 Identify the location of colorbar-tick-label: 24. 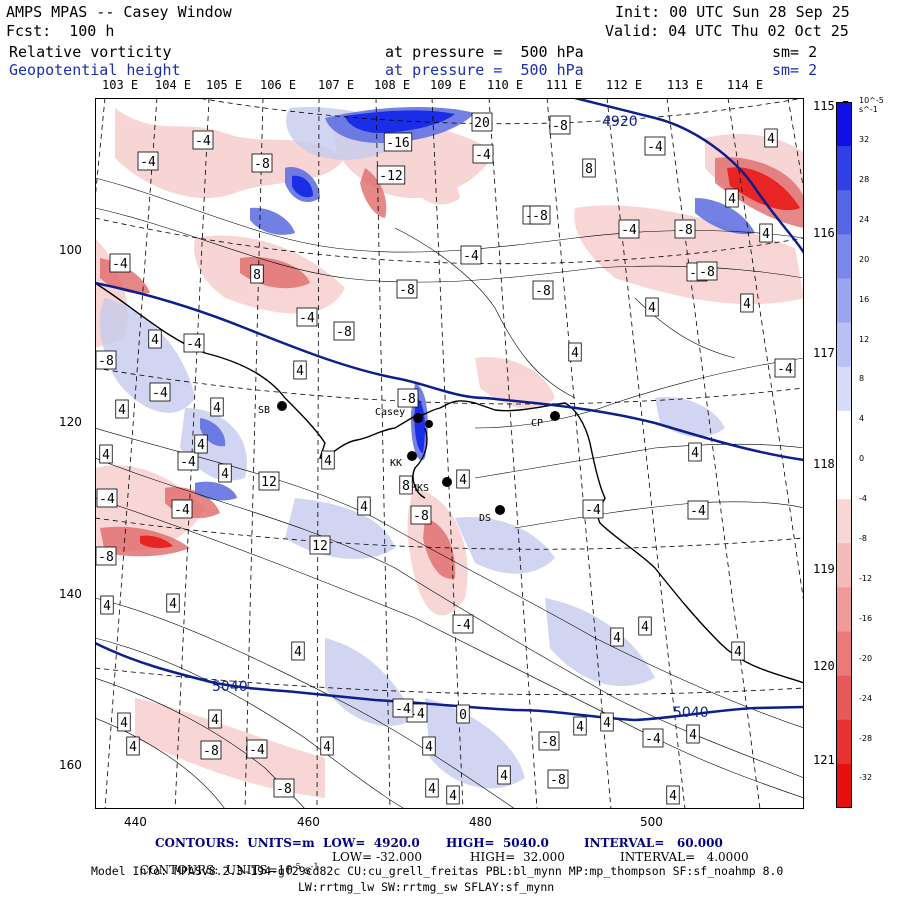
(864, 219).